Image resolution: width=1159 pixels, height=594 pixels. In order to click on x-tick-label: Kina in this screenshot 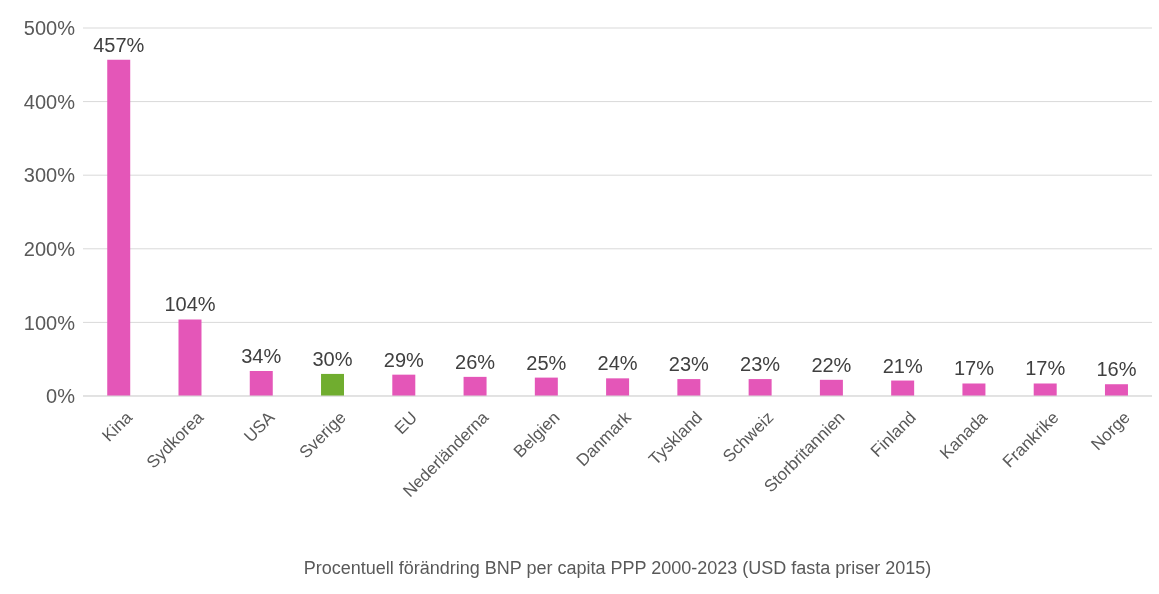, I will do `click(117, 426)`.